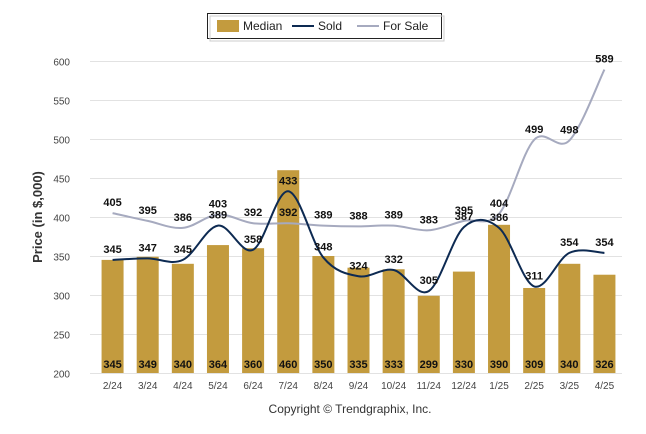 Image resolution: width=646 pixels, height=434 pixels. I want to click on x-tick-label: 7/24, so click(288, 386).